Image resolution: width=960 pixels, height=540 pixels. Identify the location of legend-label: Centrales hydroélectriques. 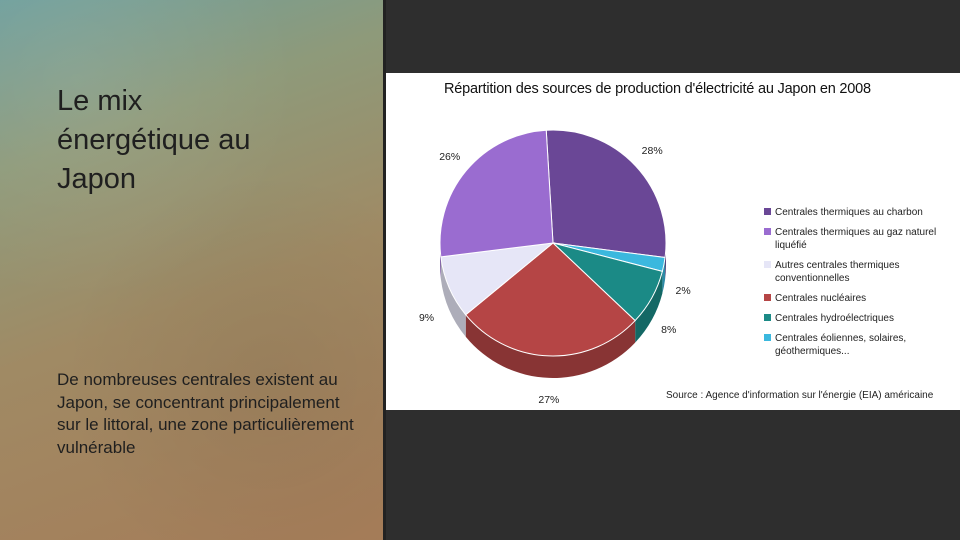
(834, 318).